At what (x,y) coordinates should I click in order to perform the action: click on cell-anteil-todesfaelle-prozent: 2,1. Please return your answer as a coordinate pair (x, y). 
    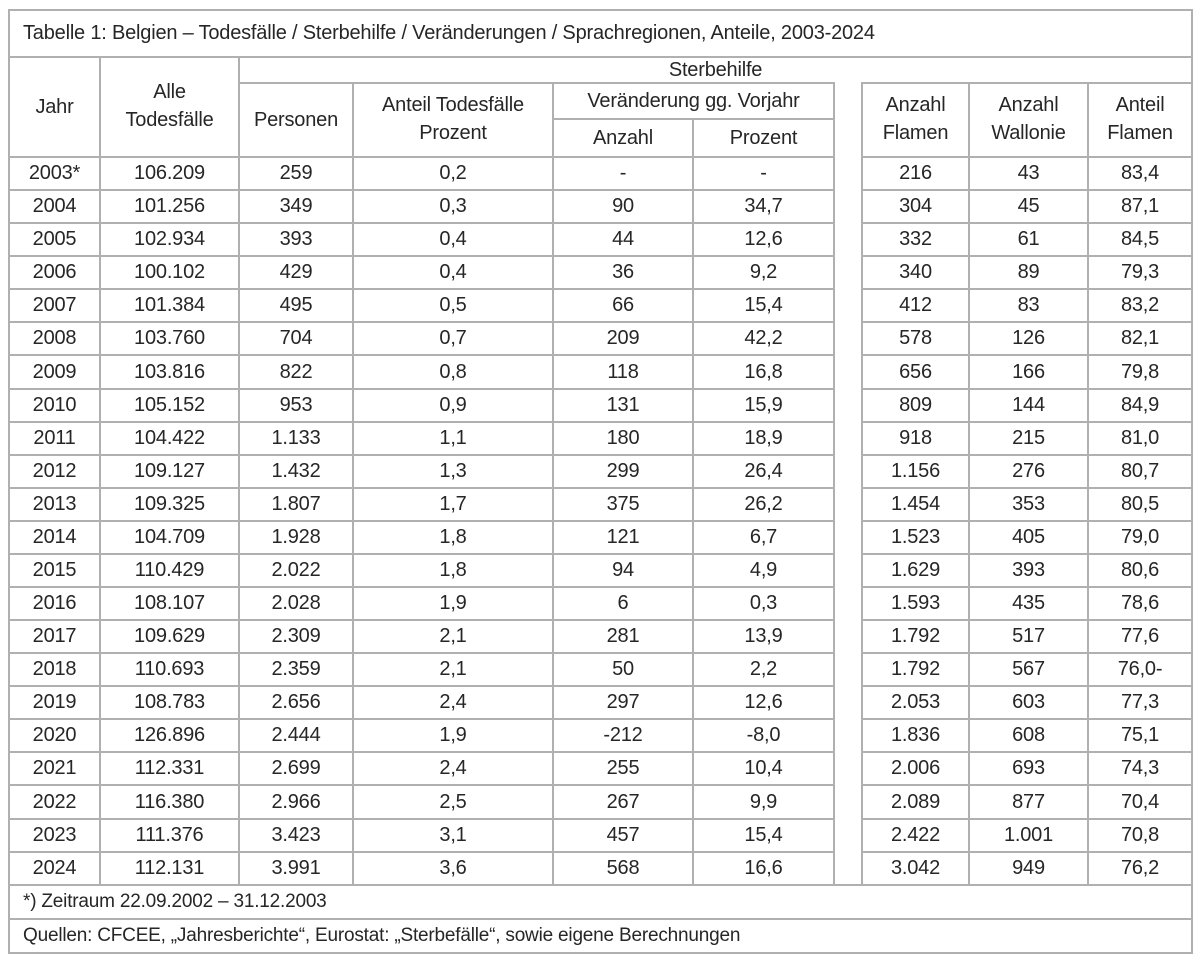
    Looking at the image, I should click on (453, 637).